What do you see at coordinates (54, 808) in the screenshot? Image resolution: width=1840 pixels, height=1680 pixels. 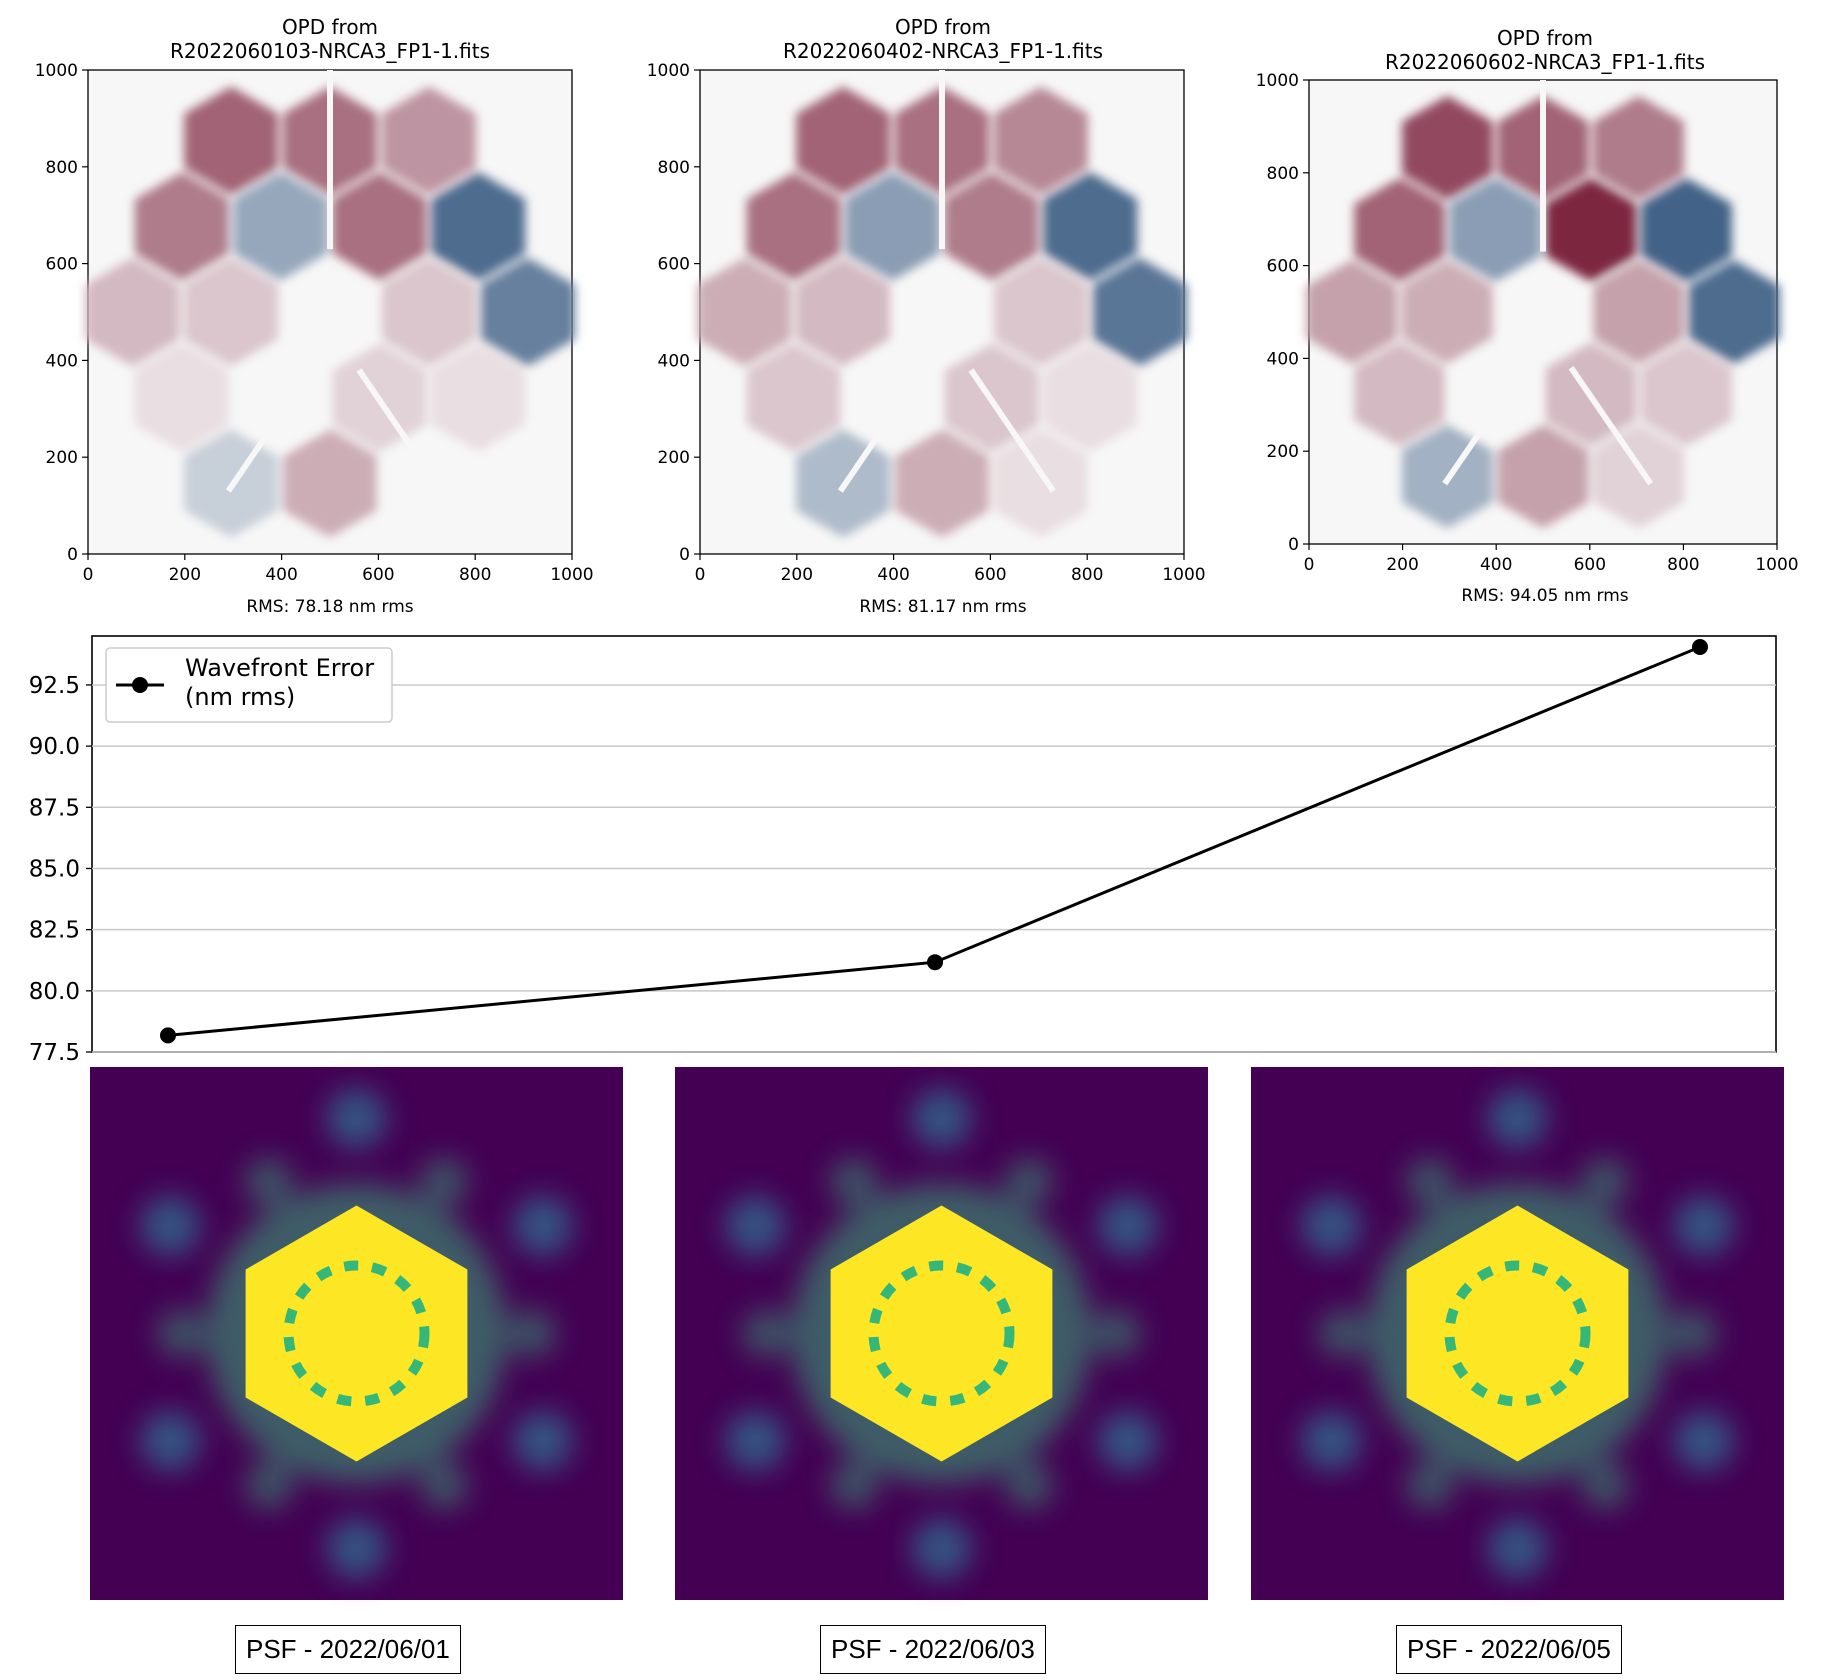 I see `chart-y-tick-label: 87.5` at bounding box center [54, 808].